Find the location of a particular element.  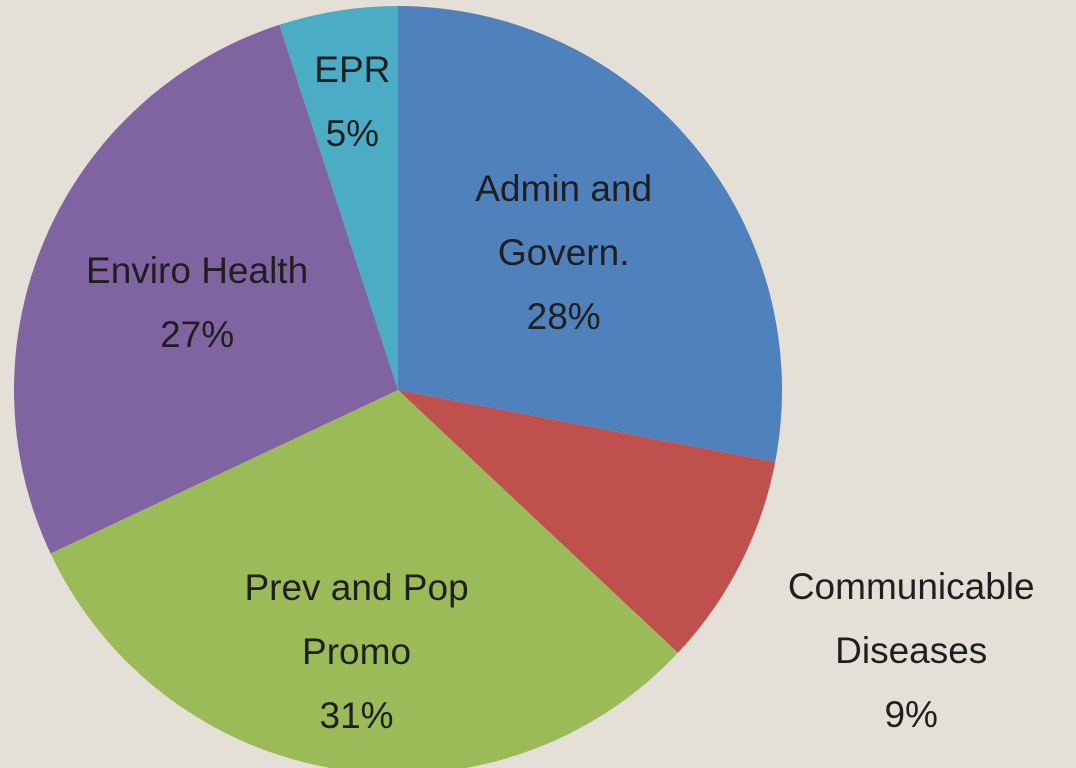

value-label: 27% is located at coordinates (197, 335).